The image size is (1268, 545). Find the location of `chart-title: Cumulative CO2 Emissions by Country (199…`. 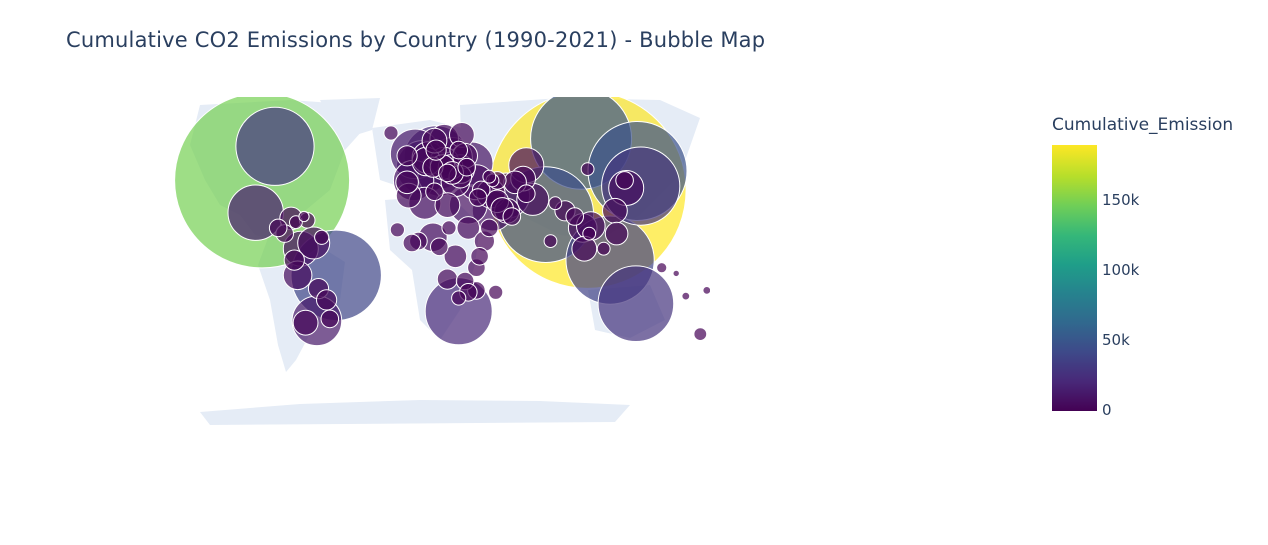

chart-title: Cumulative CO2 Emissions by Country (199… is located at coordinates (416, 40).